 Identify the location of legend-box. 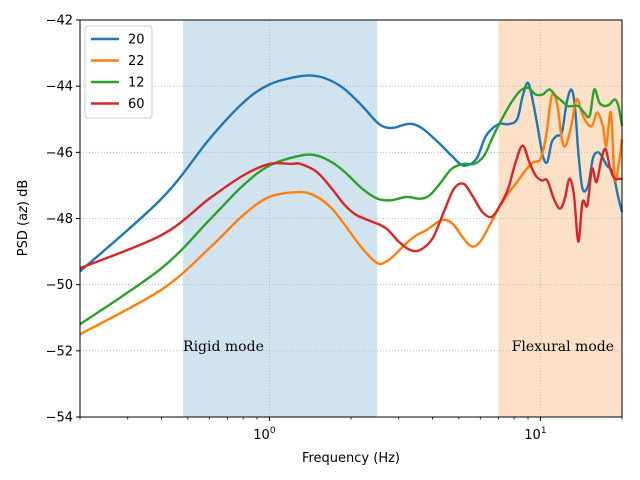
(118, 72).